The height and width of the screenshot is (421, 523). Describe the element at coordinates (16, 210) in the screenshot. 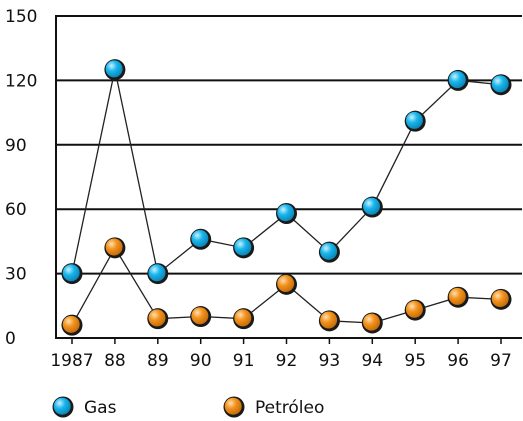

I see `y-tick-label: 60` at that location.